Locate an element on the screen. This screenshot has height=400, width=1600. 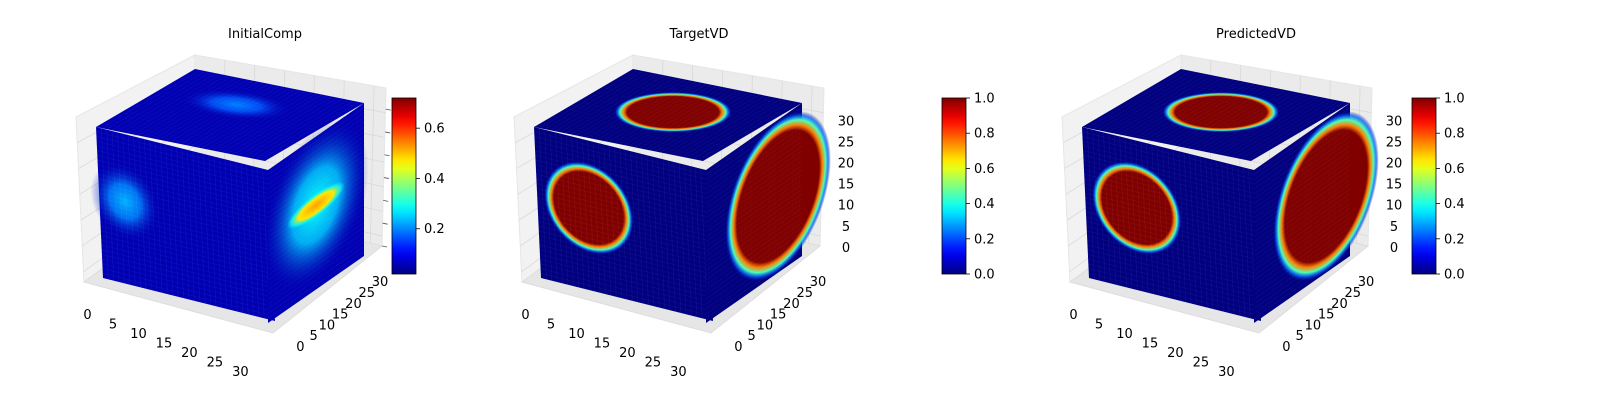
plot-title: InitialComp is located at coordinates (265, 34).